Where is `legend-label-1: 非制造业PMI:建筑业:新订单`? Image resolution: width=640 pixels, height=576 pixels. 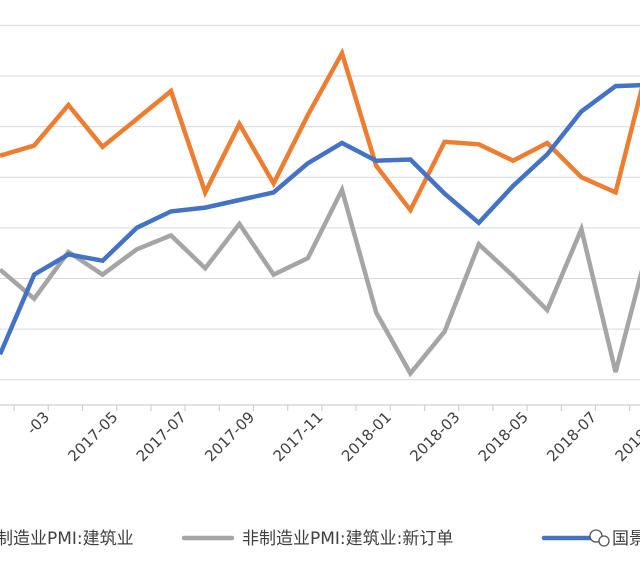 legend-label-1: 非制造业PMI:建筑业:新订单 is located at coordinates (347, 539).